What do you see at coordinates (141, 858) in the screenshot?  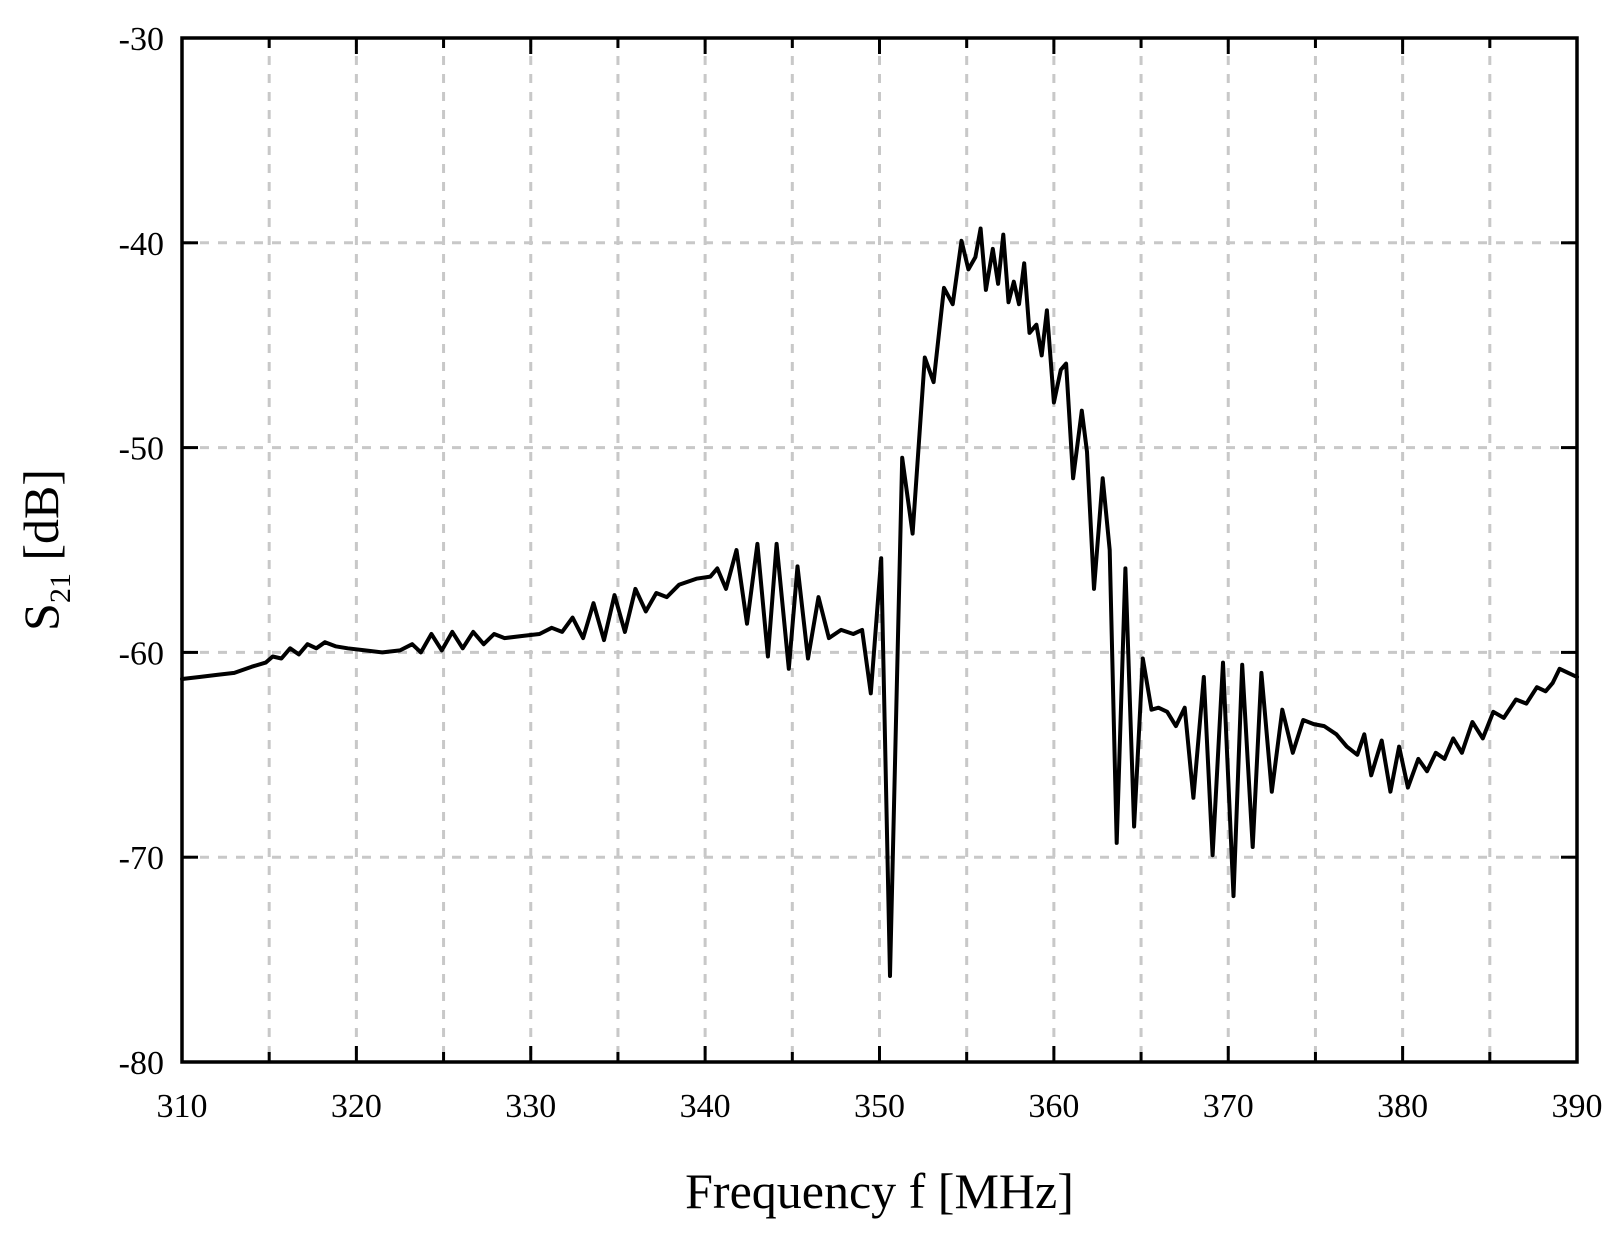 I see `y-tick-label: -70` at bounding box center [141, 858].